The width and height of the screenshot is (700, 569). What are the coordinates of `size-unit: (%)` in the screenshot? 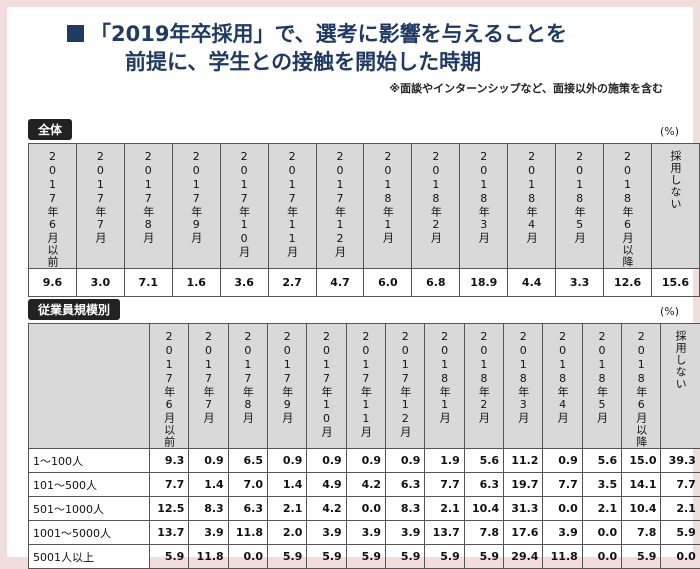 It's located at (669, 311).